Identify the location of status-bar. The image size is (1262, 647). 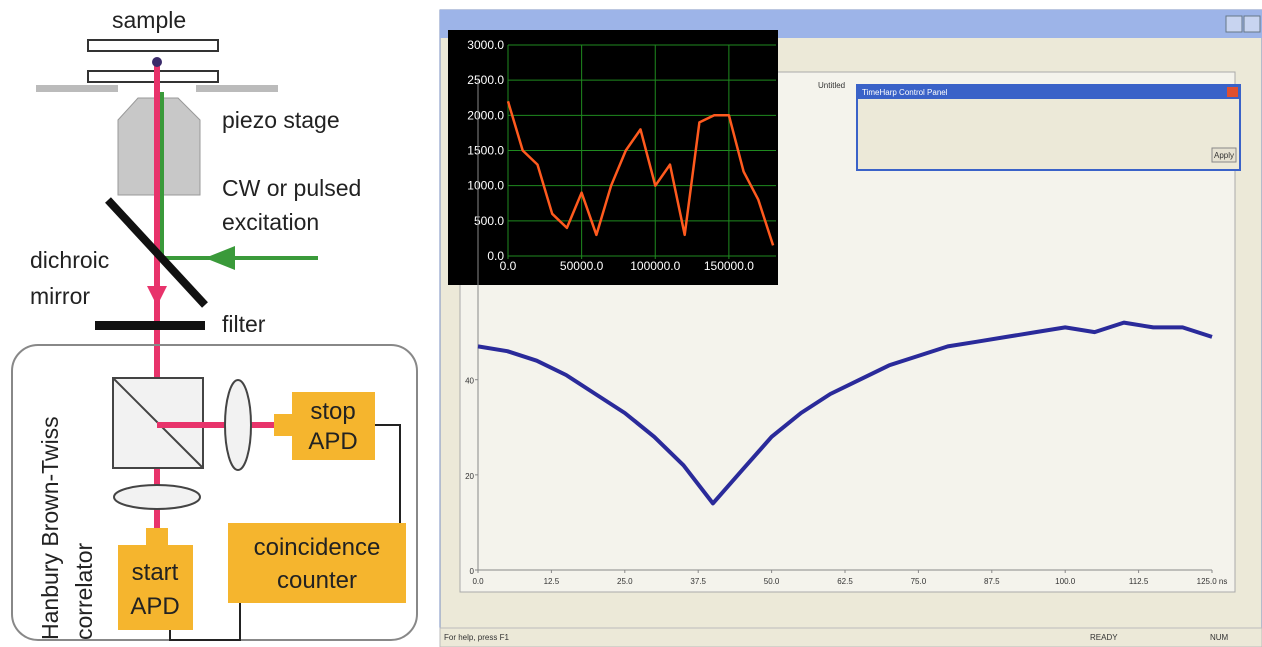
(850, 637).